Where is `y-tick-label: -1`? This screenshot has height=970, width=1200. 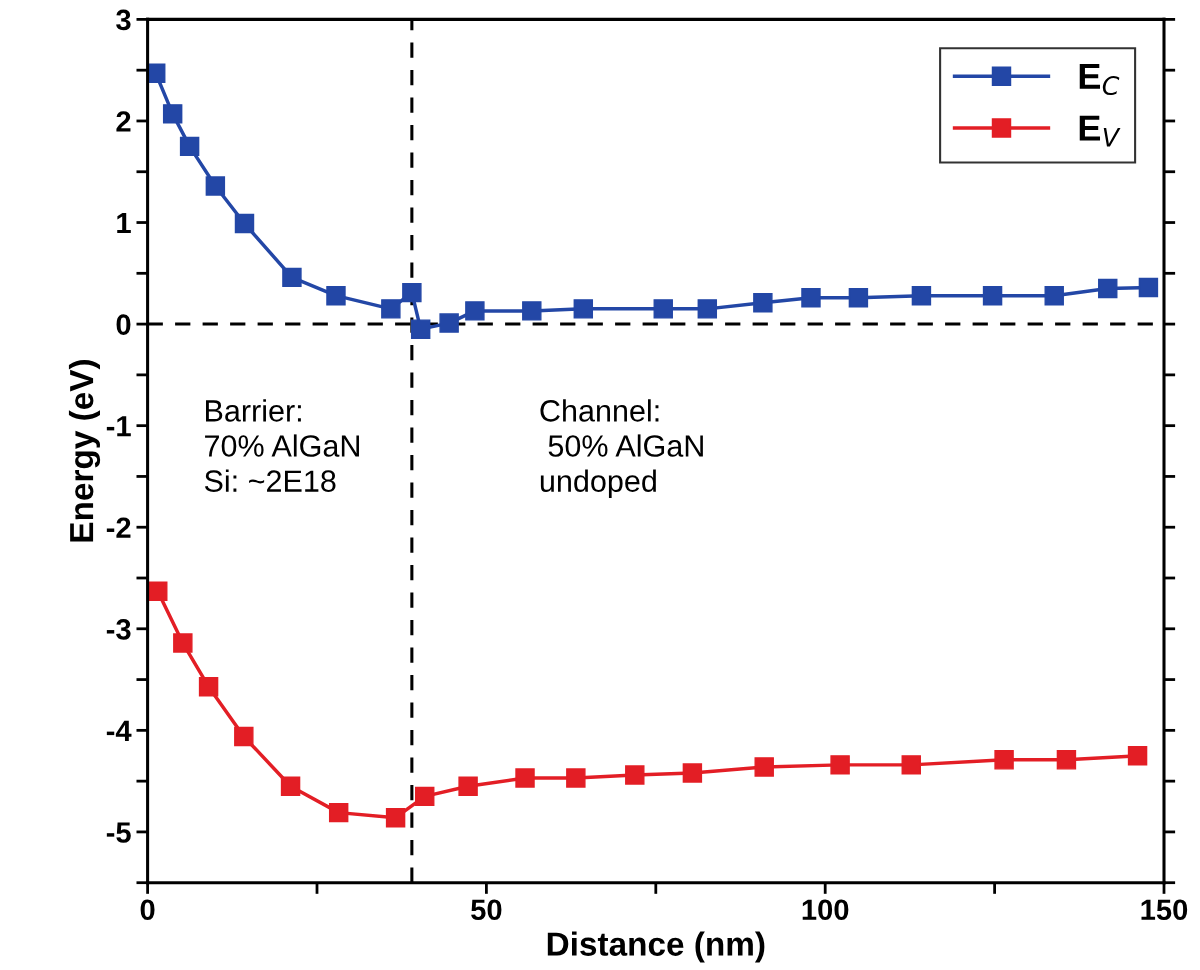 y-tick-label: -1 is located at coordinates (118, 426).